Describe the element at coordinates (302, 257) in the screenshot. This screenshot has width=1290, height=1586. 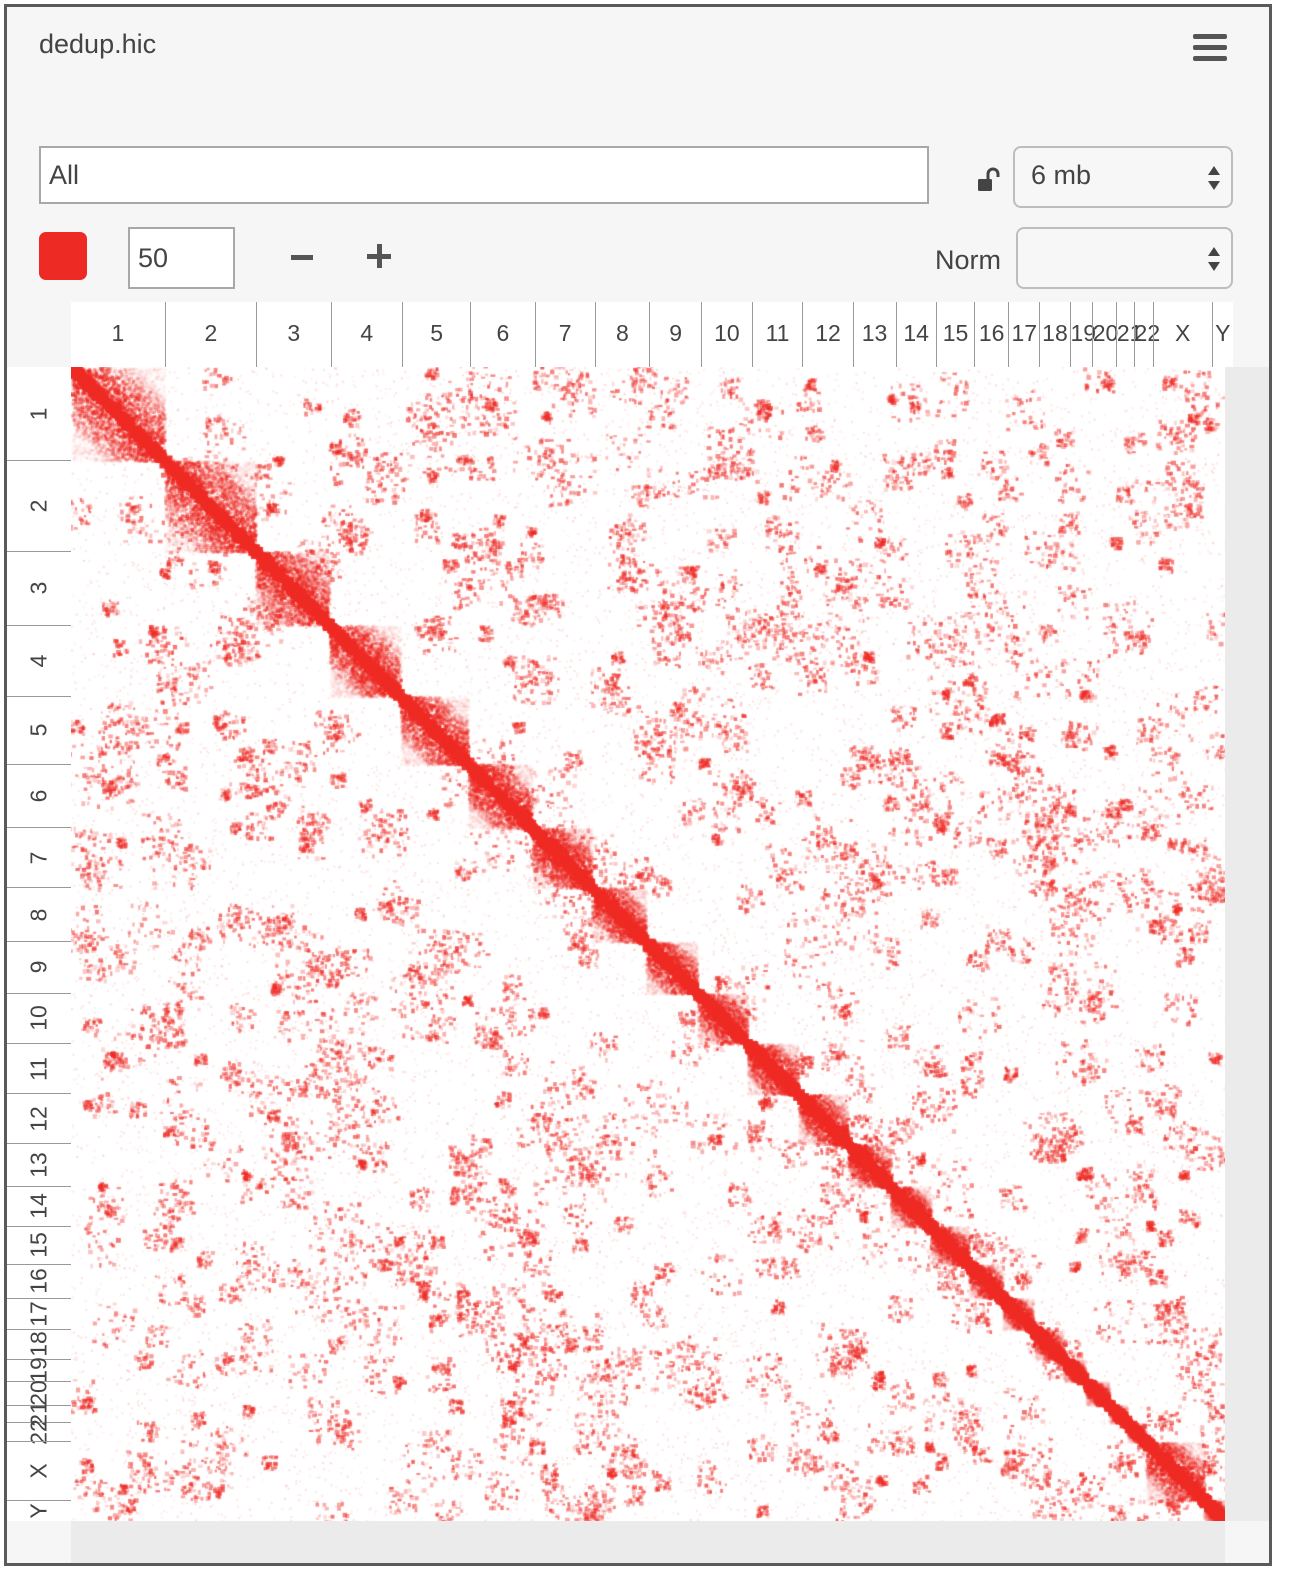
I see `minus-icon` at that location.